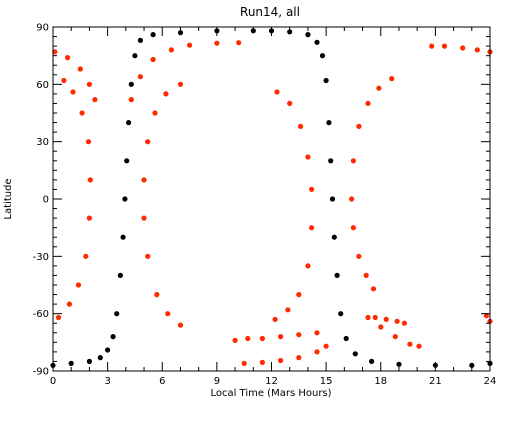 The height and width of the screenshot is (423, 512). I want to click on x-tick-label-4: 12, so click(271, 381).